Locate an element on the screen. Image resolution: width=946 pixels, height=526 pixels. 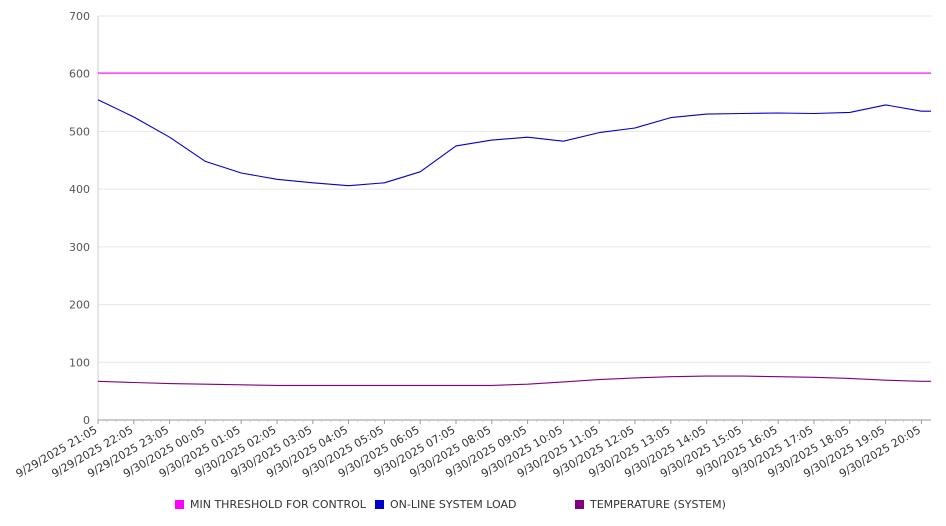
legend-label-system-load: ON-LINE SYSTEM LOAD is located at coordinates (453, 504).